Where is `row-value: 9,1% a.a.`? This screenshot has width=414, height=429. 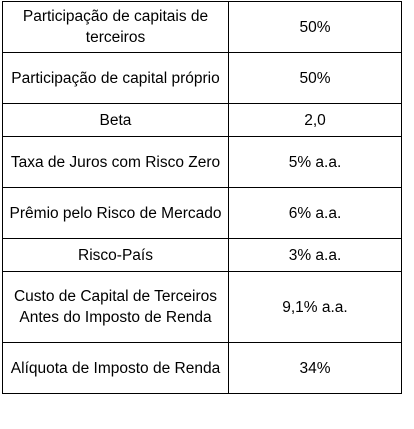 row-value: 9,1% a.a. is located at coordinates (315, 307).